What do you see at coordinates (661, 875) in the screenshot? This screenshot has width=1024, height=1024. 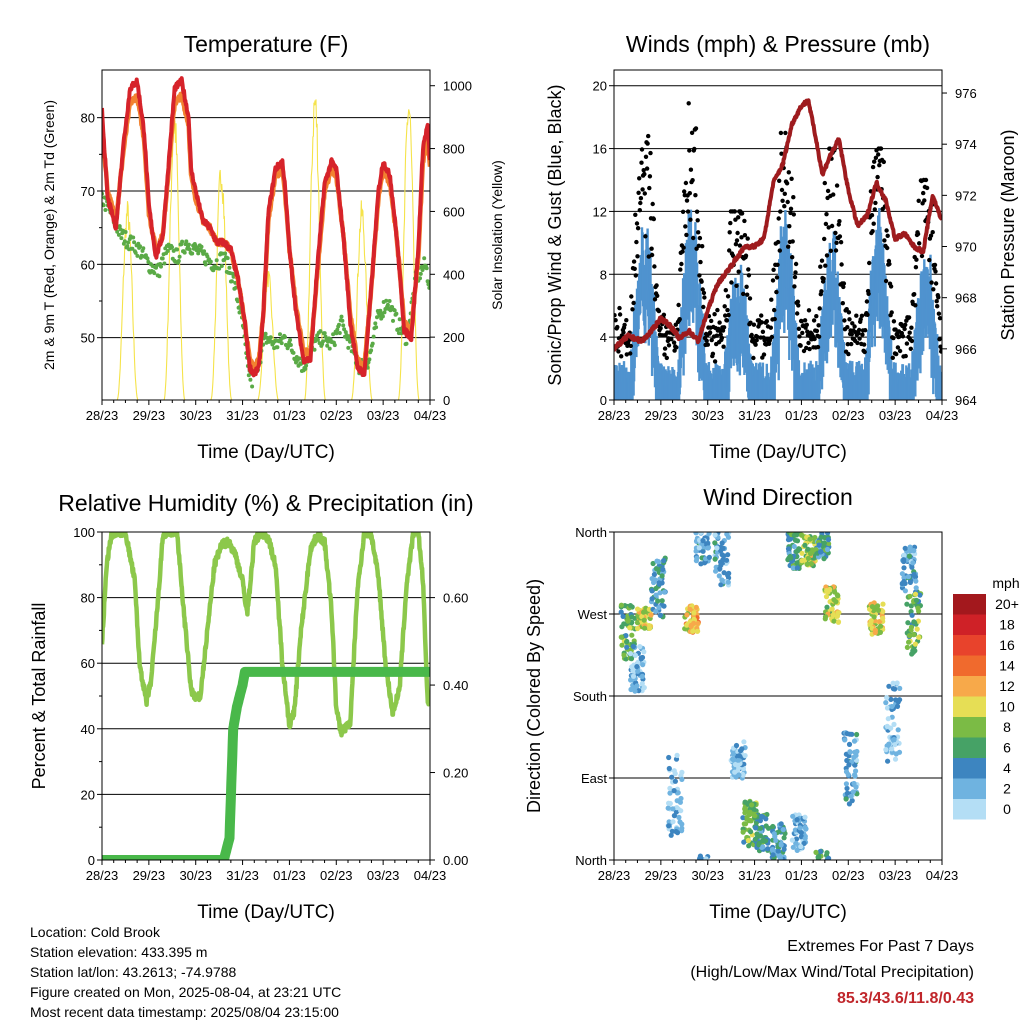 I see `direction-xtick-label: 29/23` at bounding box center [661, 875].